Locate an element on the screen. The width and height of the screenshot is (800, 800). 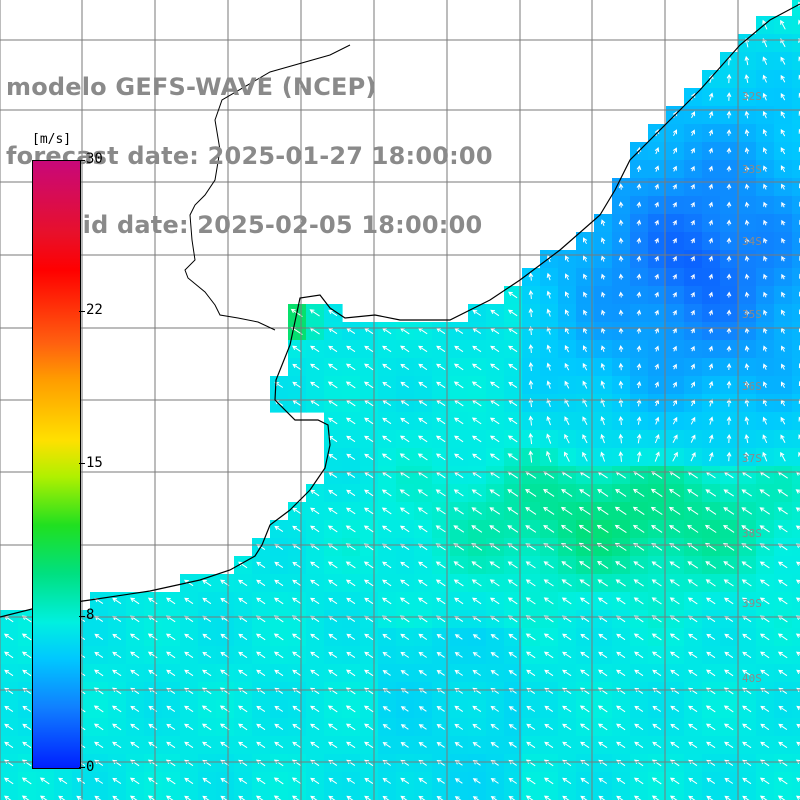
latitude-label: 32S is located at coordinates (752, 96).